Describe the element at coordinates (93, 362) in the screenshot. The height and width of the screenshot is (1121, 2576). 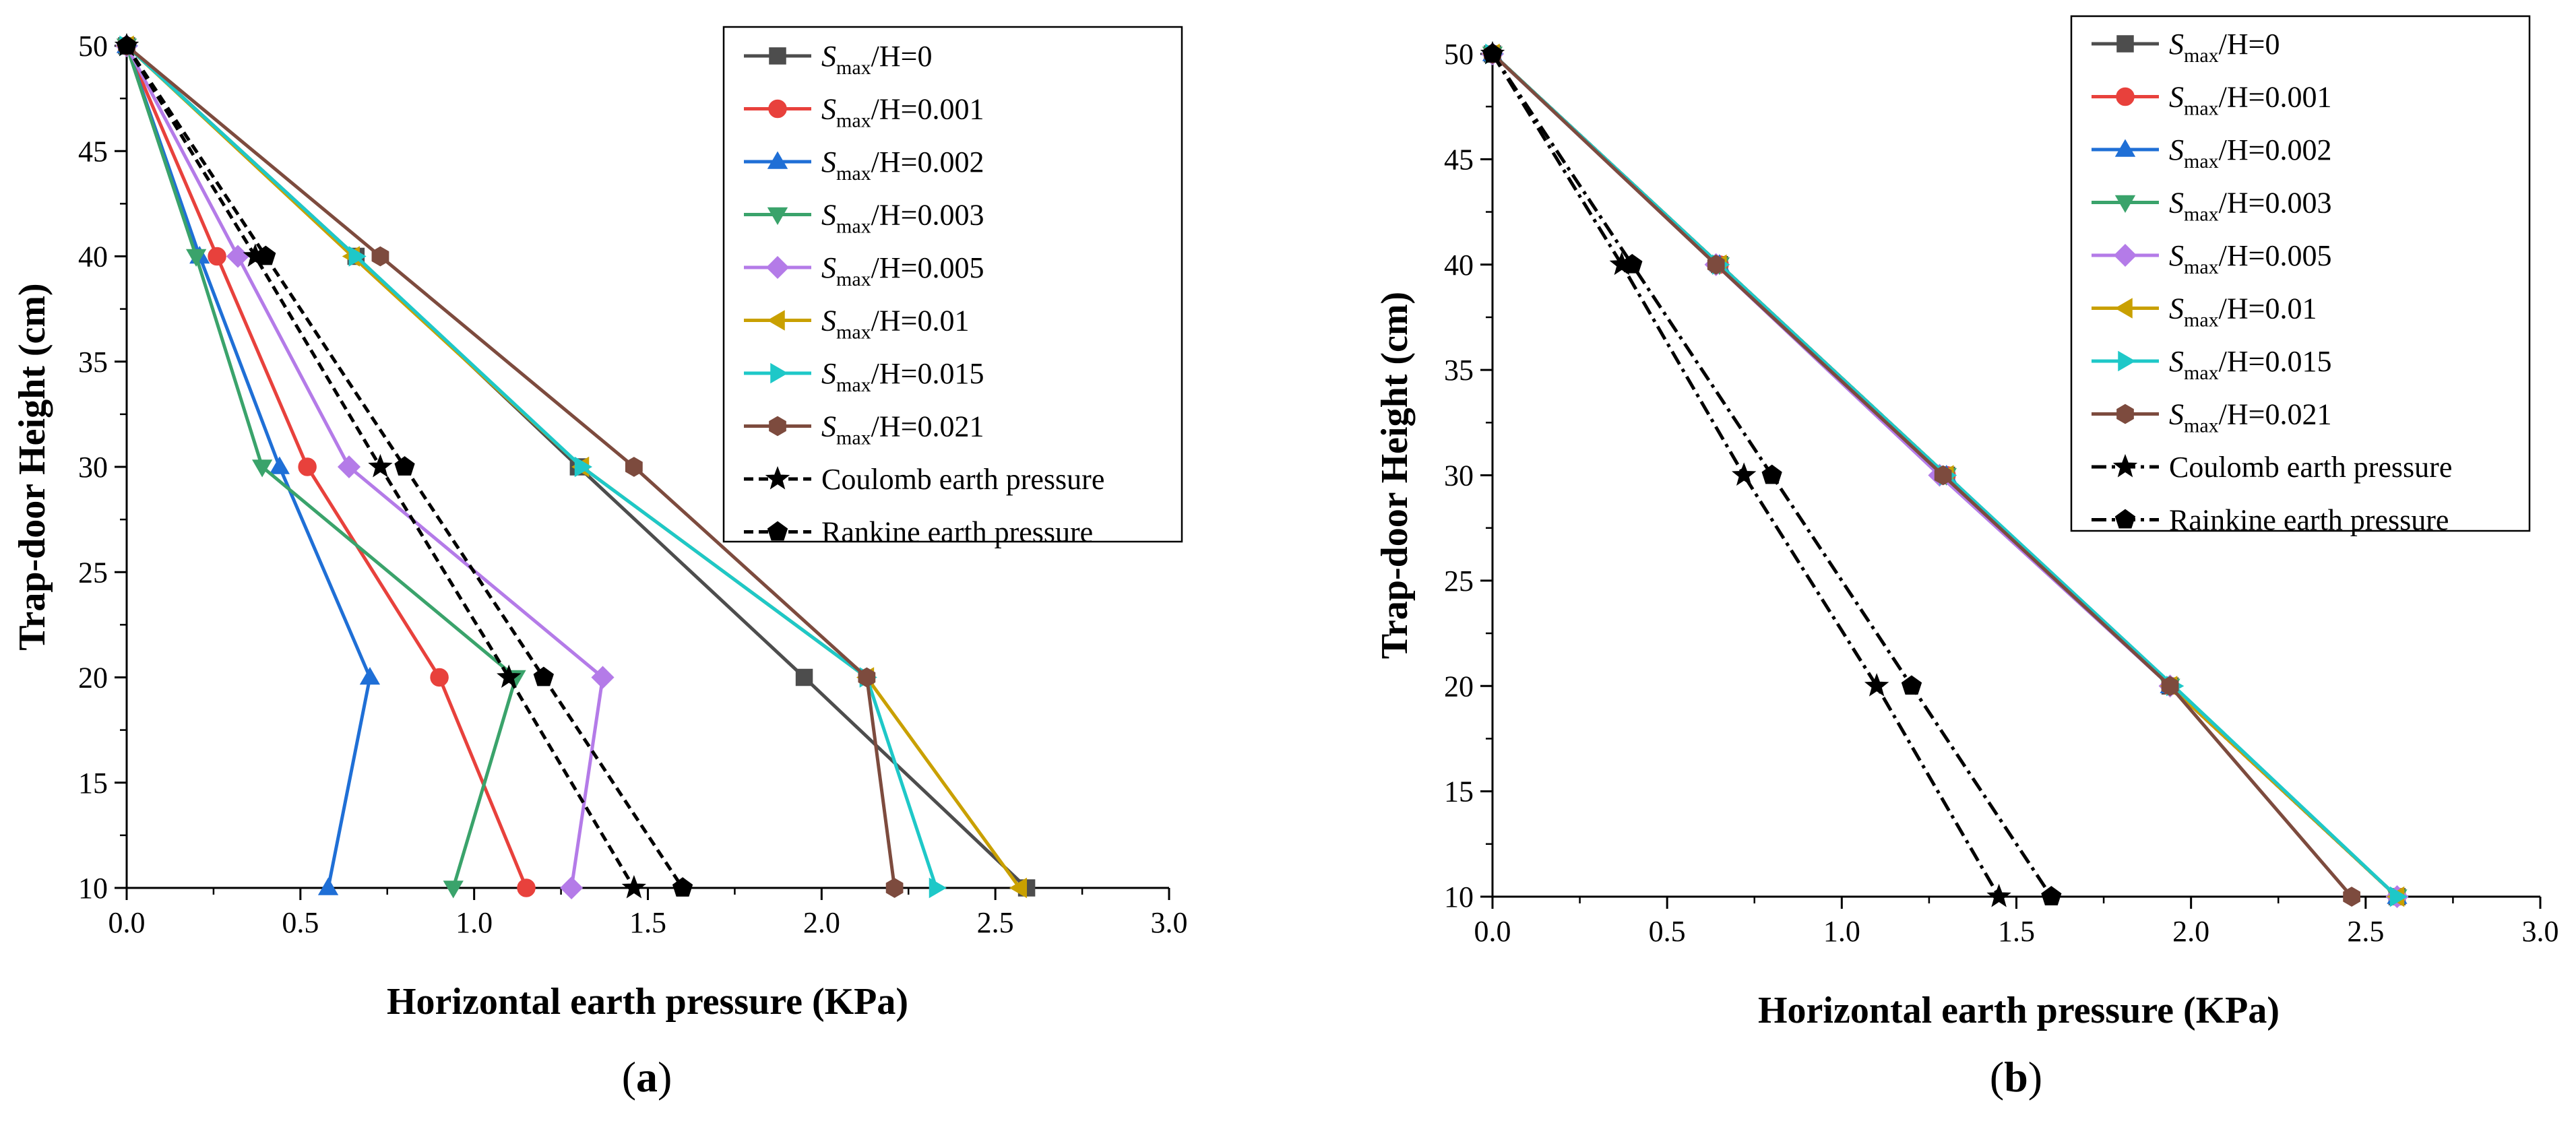
I see `y-tick-label: 35` at that location.